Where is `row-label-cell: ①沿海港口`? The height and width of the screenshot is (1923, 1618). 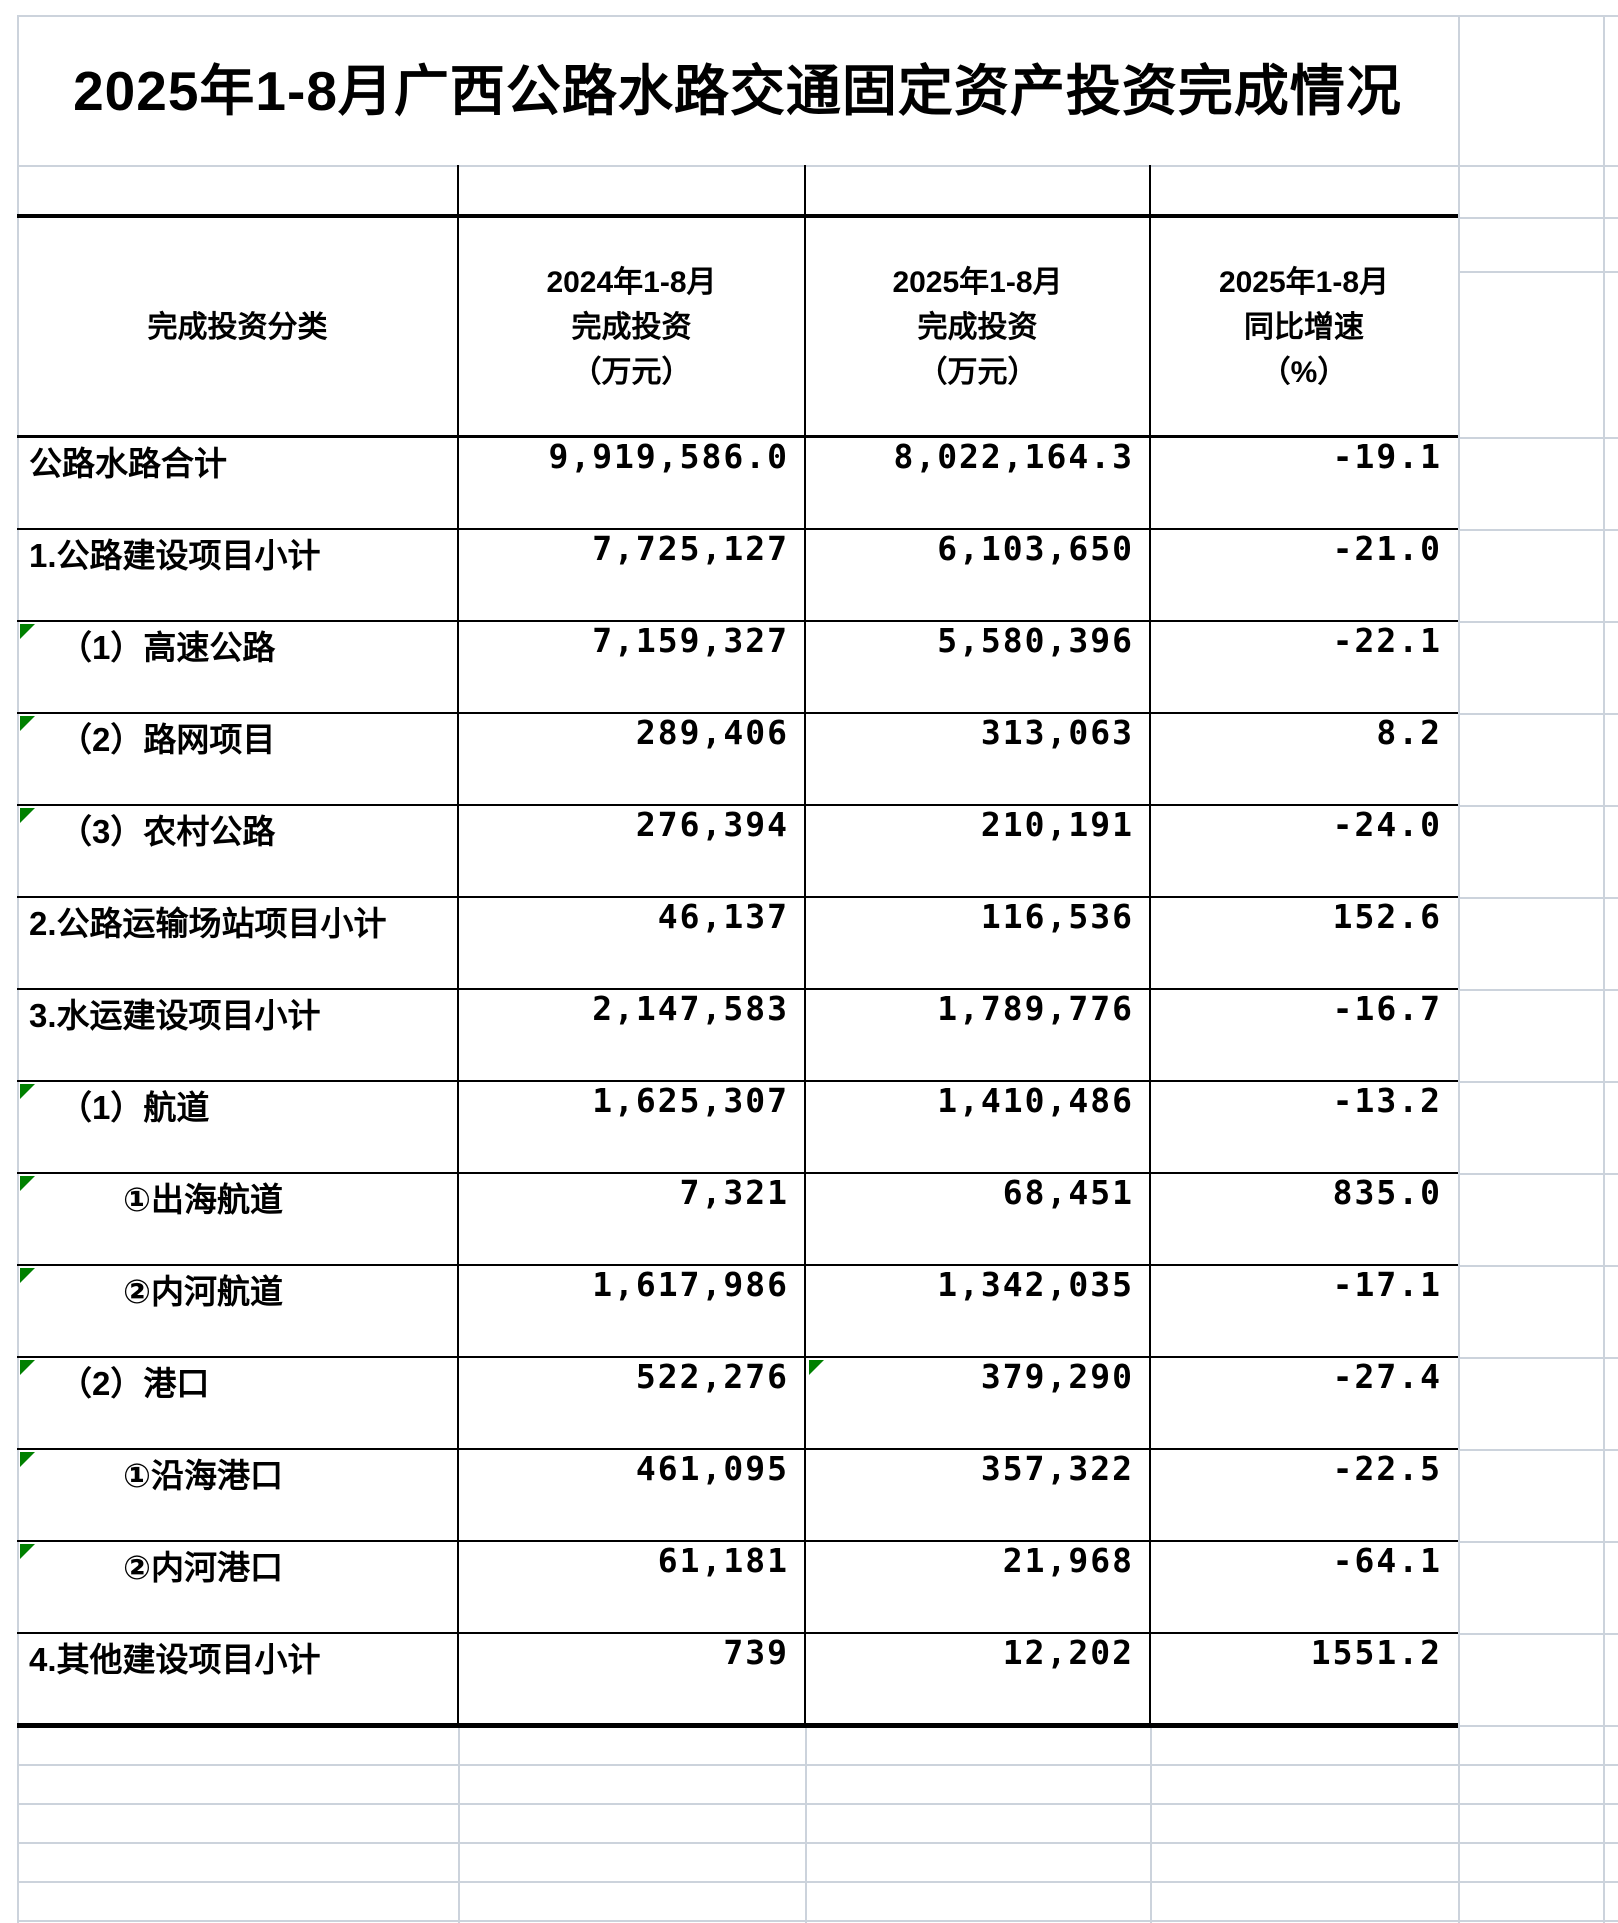
row-label-cell: ①沿海港口 is located at coordinates (237, 1473).